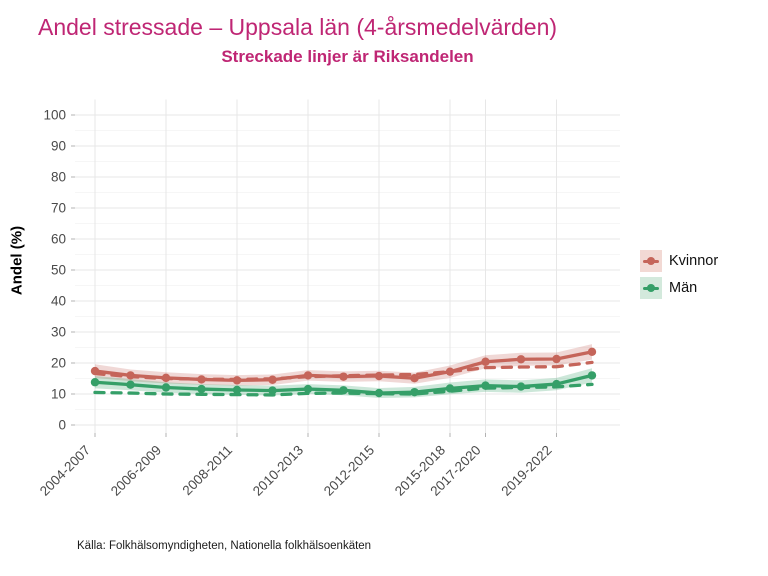  What do you see at coordinates (343, 371) in the screenshot?
I see `national-dashed-line` at bounding box center [343, 371].